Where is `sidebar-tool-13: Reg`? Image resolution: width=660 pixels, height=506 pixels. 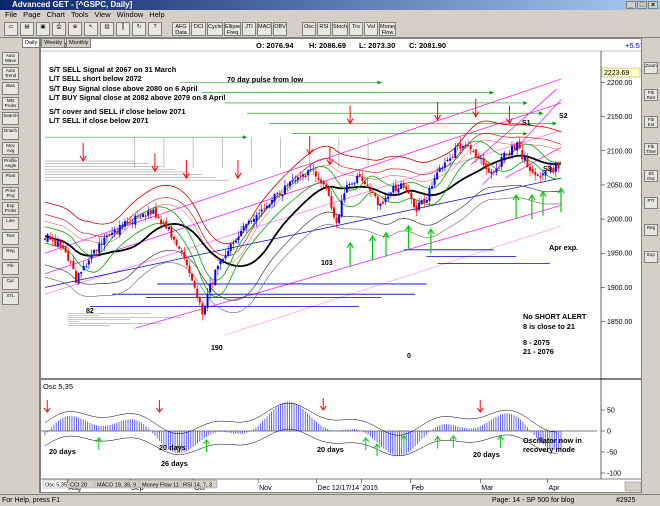
sidebar-tool-13: Reg is located at coordinates (10, 253).